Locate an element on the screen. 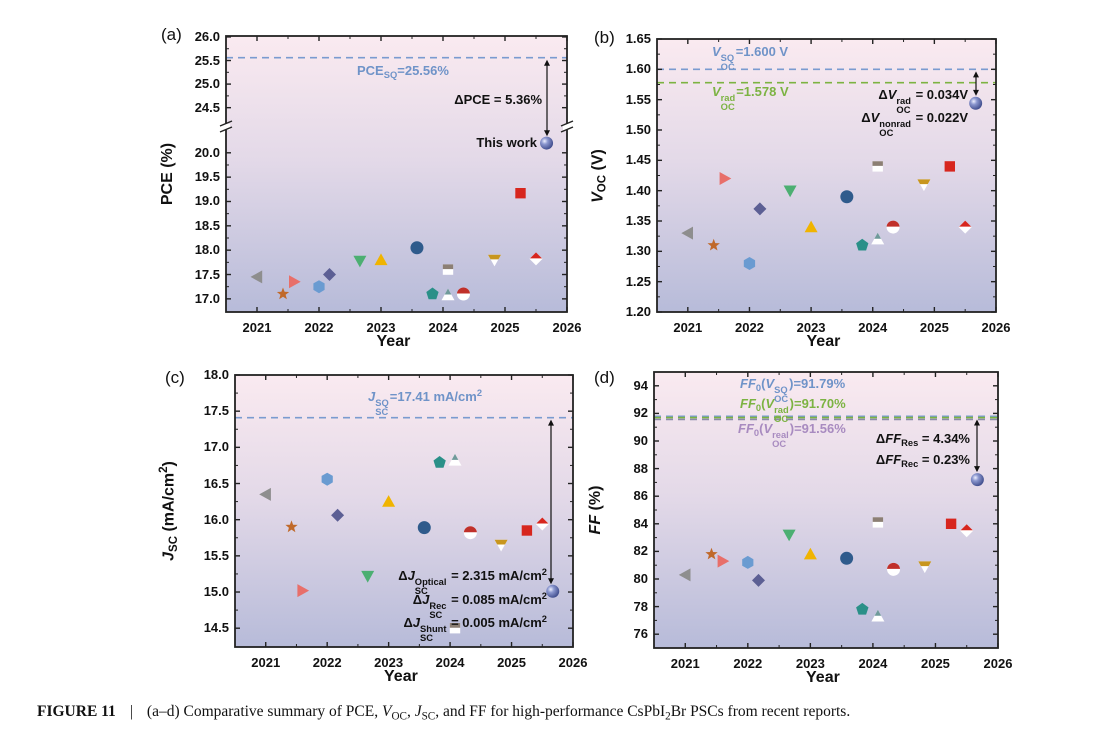 The image size is (1103, 732). data-marker-star is located at coordinates (713, 244).